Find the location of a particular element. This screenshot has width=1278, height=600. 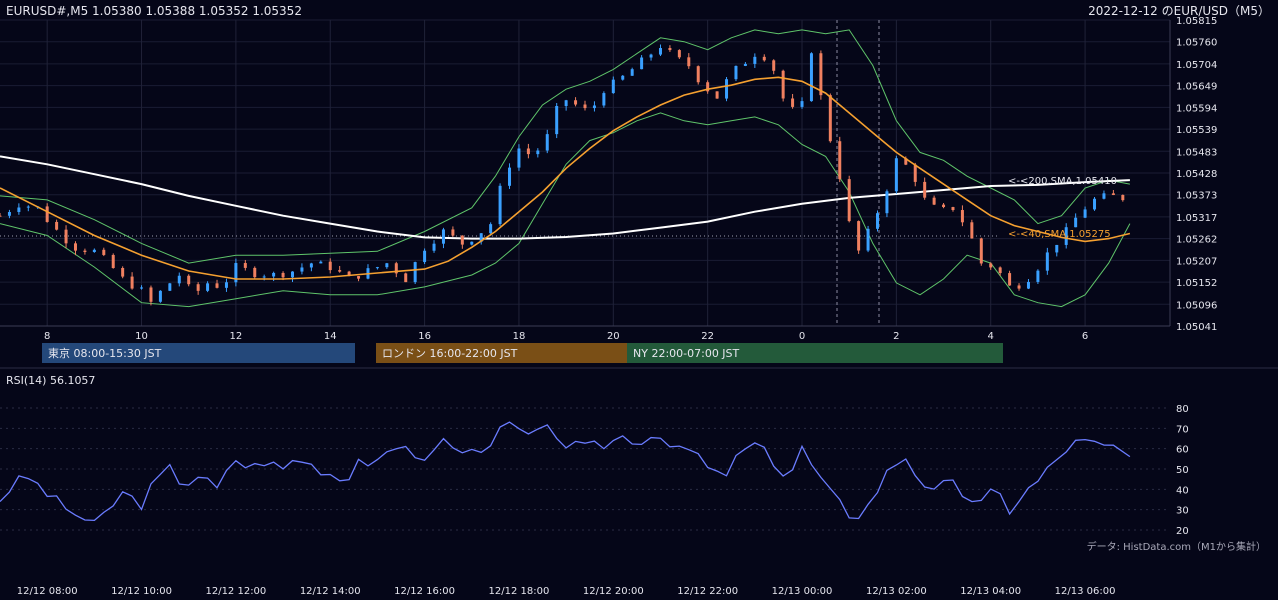

rsi-x-tick-label: 12/13 02:00 is located at coordinates (896, 591).